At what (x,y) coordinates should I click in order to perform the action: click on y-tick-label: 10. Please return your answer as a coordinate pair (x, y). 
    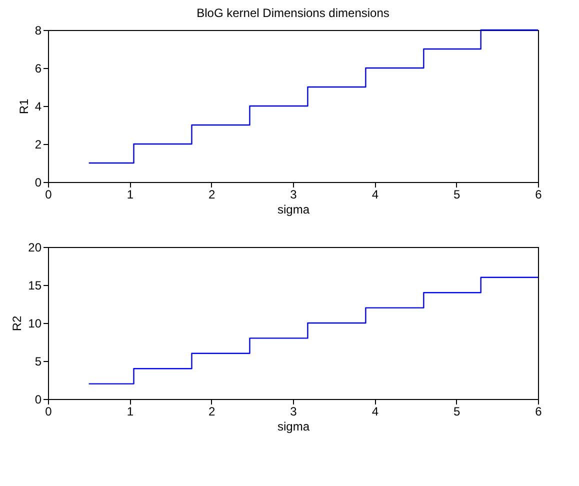
    Looking at the image, I should click on (35, 323).